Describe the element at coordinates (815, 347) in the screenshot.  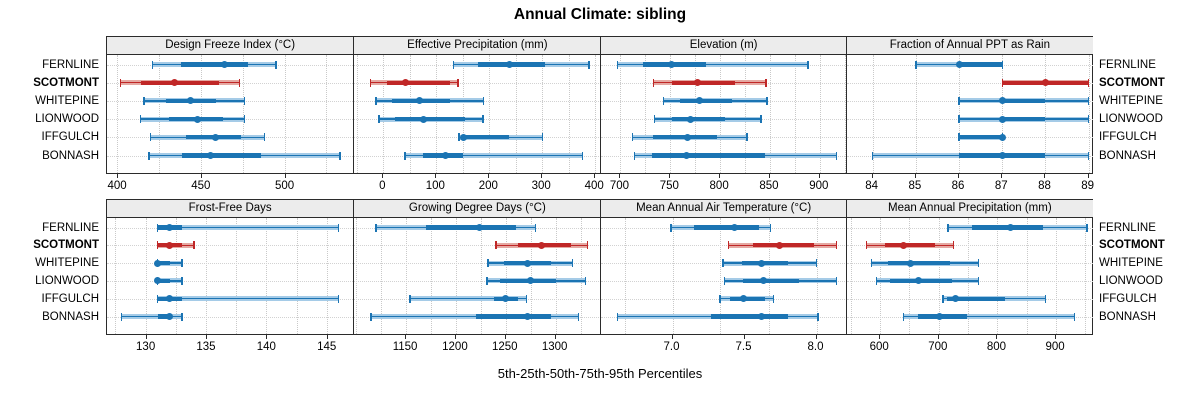
I see `x-tick-label: 8.0` at that location.